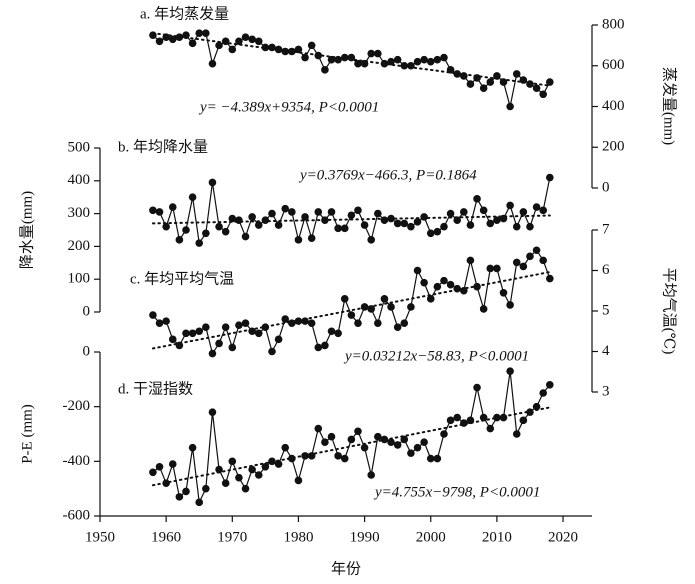 The height and width of the screenshot is (584, 695). What do you see at coordinates (182, 278) in the screenshot?
I see `panel-title: c. 年均平均气温` at bounding box center [182, 278].